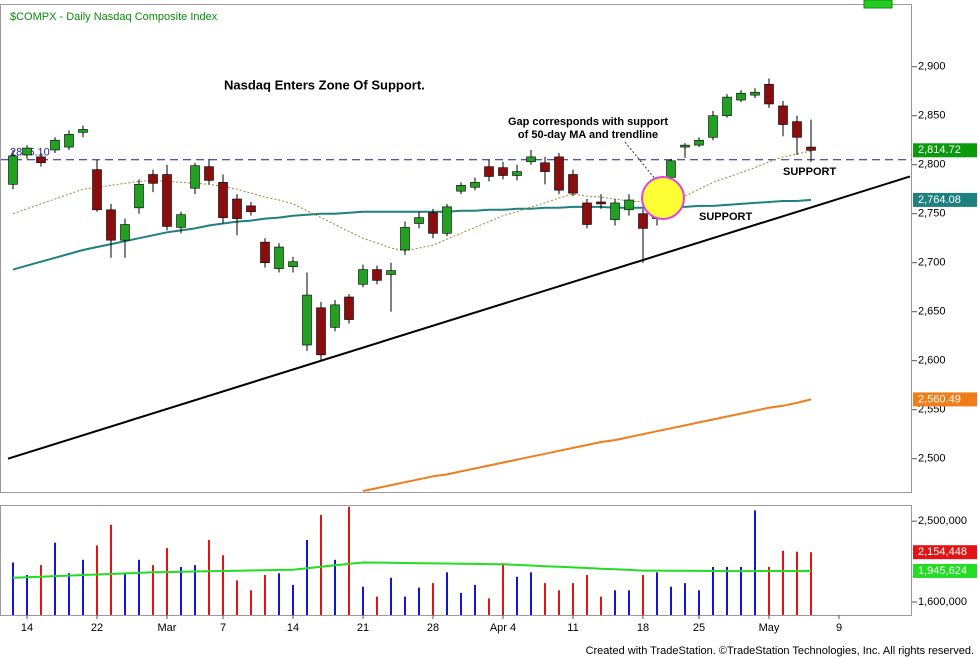 The image size is (978, 658). What do you see at coordinates (839, 628) in the screenshot?
I see `x-tick-label: 9` at bounding box center [839, 628].